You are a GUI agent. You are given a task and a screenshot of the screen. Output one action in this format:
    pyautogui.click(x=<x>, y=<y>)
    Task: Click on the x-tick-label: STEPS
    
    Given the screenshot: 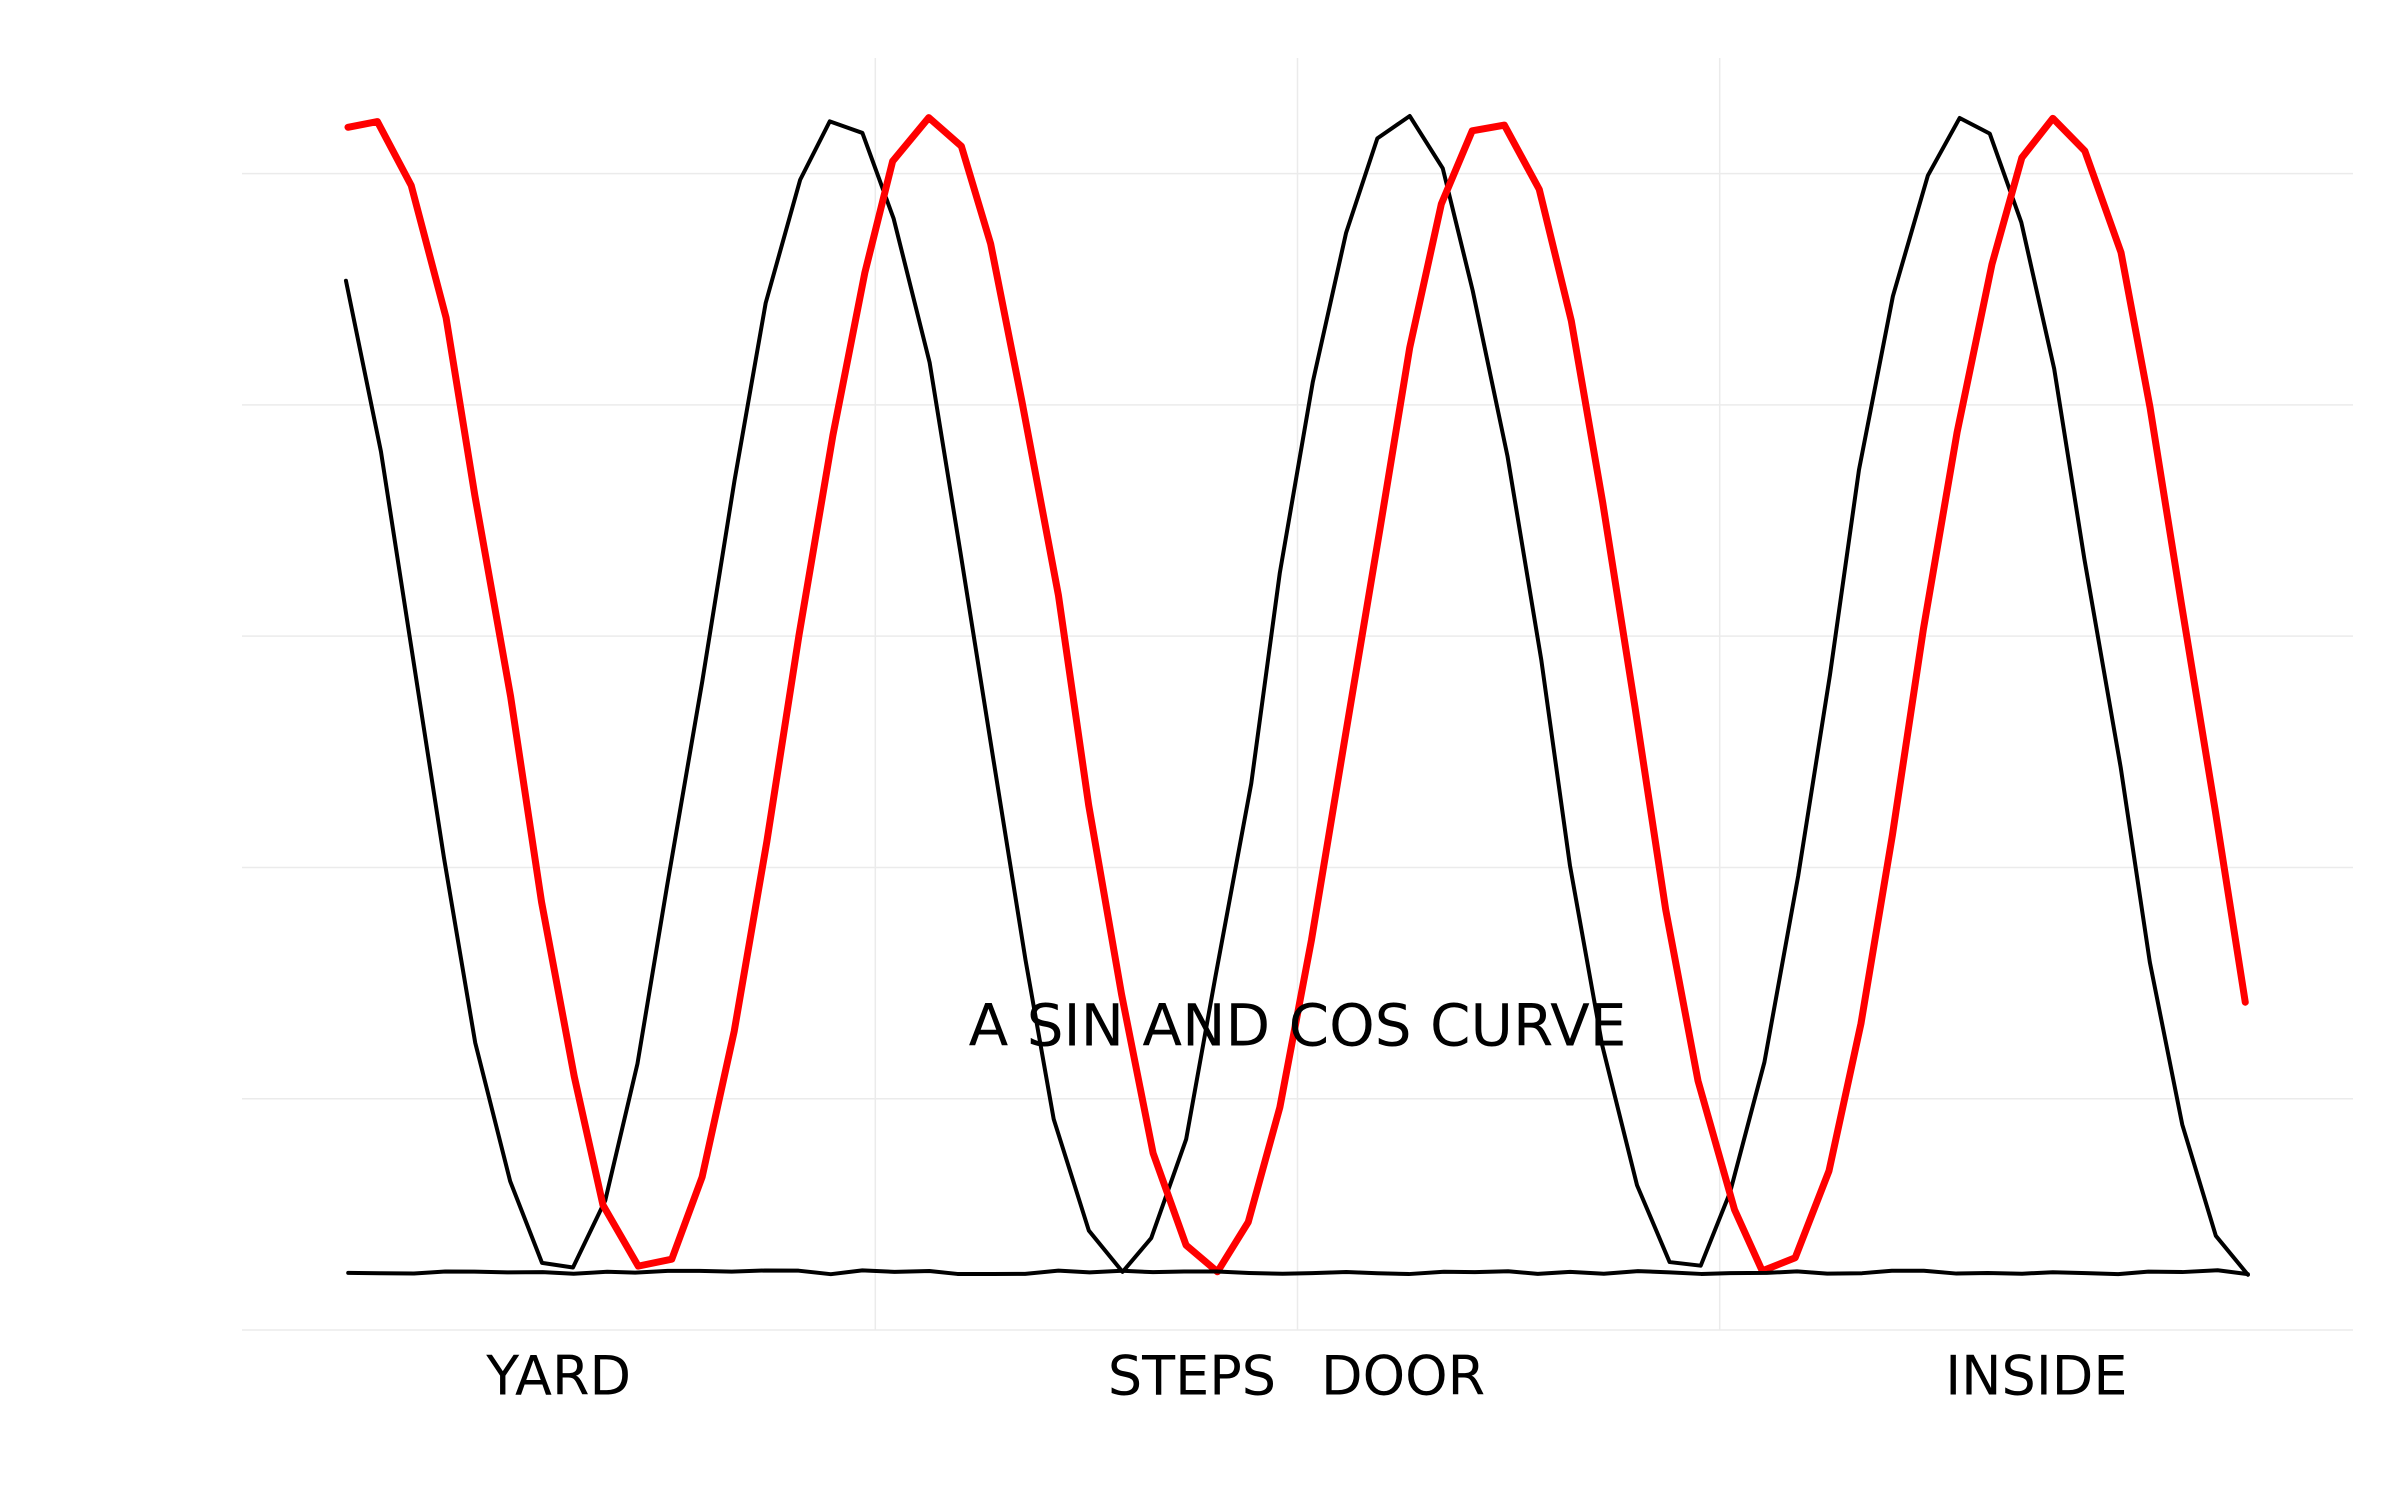 What is the action you would take?
    pyautogui.click(x=1192, y=1376)
    